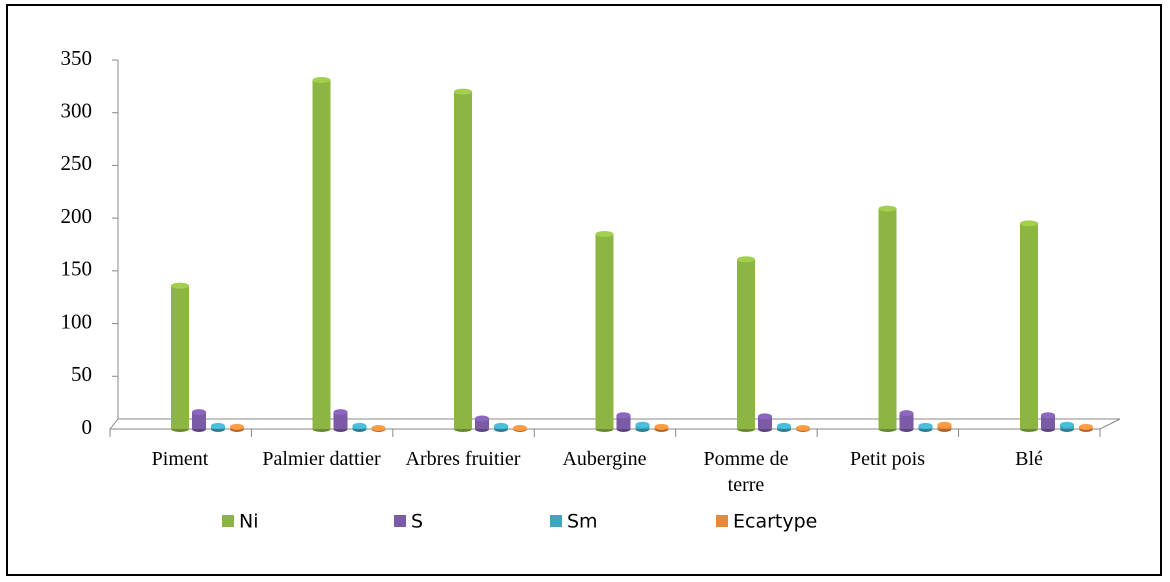 The height and width of the screenshot is (582, 1170). Describe the element at coordinates (746, 472) in the screenshot. I see `x-tick-label: Pomme de terre` at that location.